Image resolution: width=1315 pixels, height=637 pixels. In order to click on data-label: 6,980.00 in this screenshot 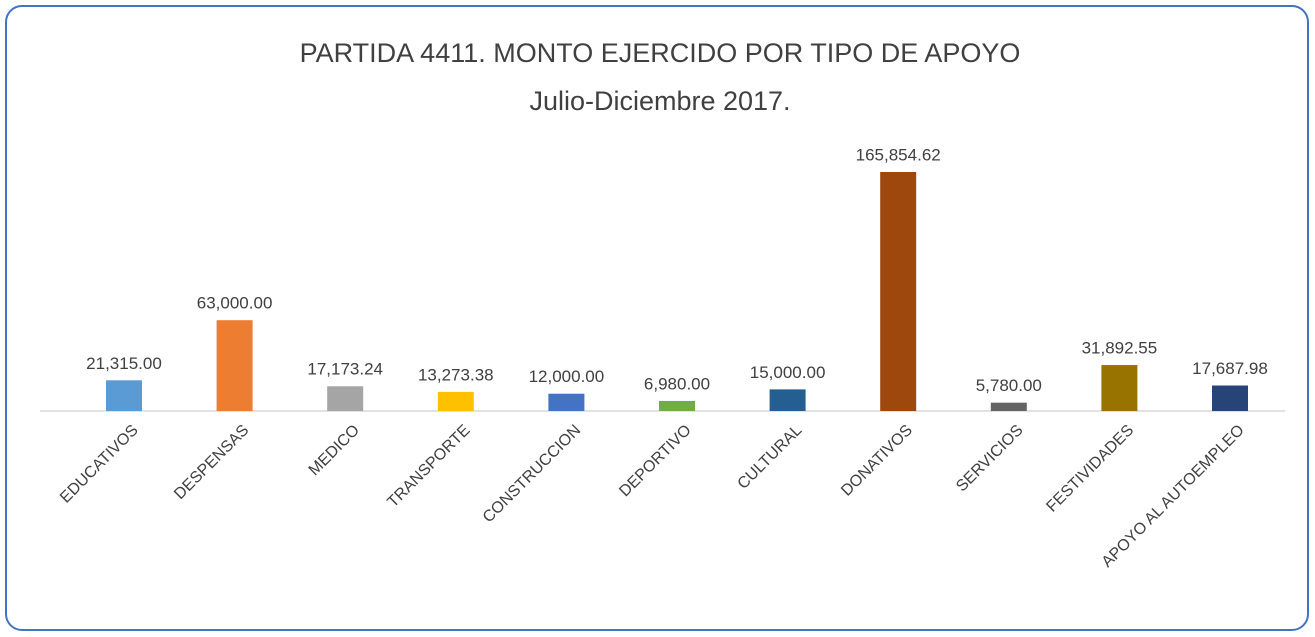, I will do `click(677, 383)`.